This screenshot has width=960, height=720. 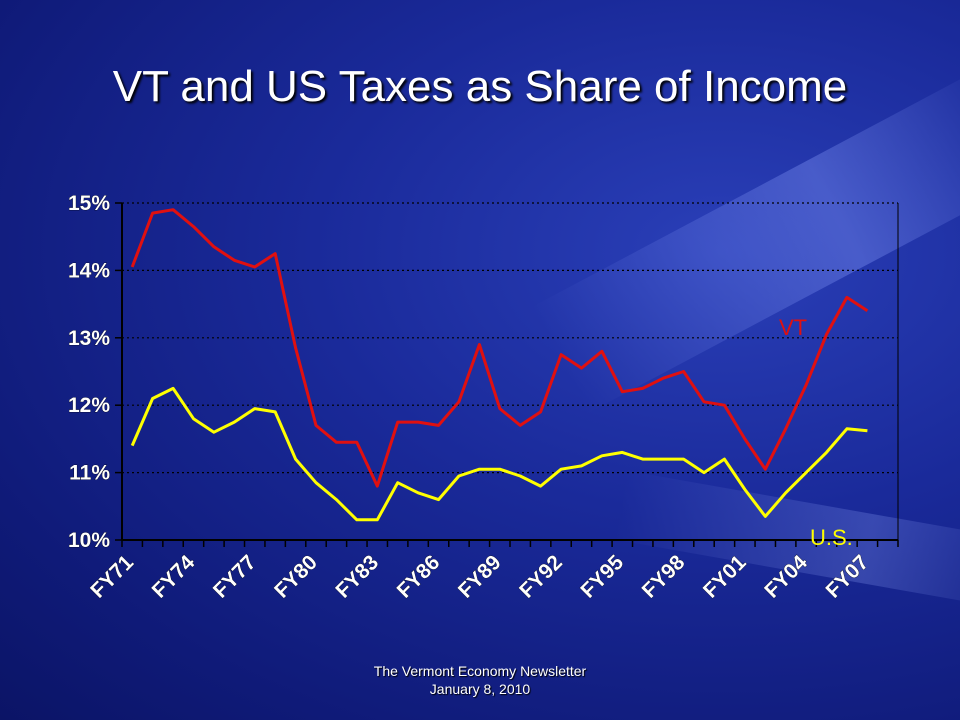 What do you see at coordinates (174, 577) in the screenshot?
I see `x-tick-label: FY74` at bounding box center [174, 577].